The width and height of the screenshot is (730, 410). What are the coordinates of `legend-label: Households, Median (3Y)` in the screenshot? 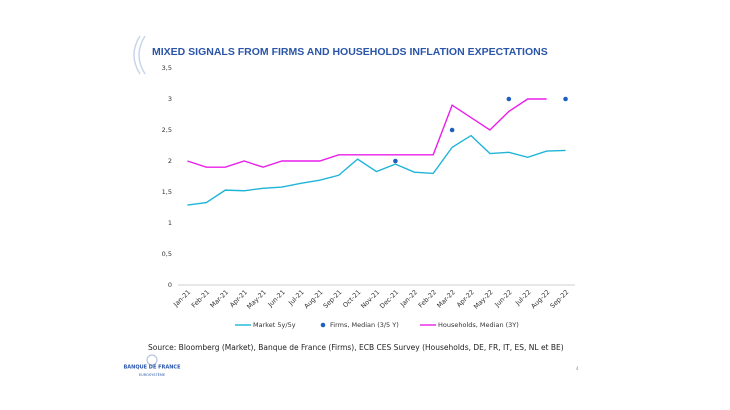 It's located at (478, 325).